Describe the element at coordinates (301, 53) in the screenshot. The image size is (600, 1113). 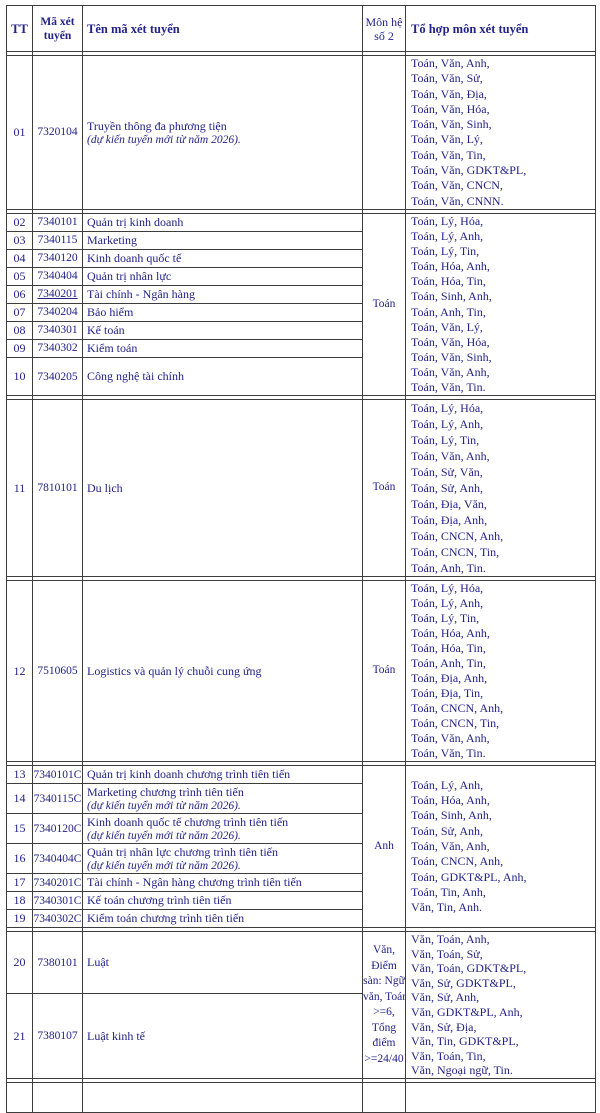
I see `group-divider` at that location.